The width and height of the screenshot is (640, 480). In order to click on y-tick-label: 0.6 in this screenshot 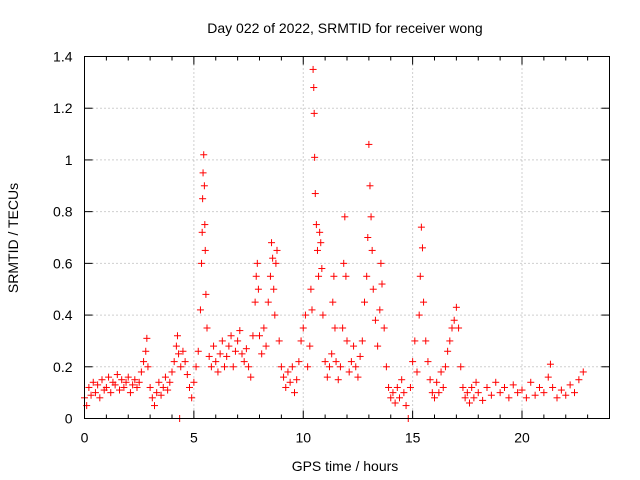, I will do `click(63, 263)`.